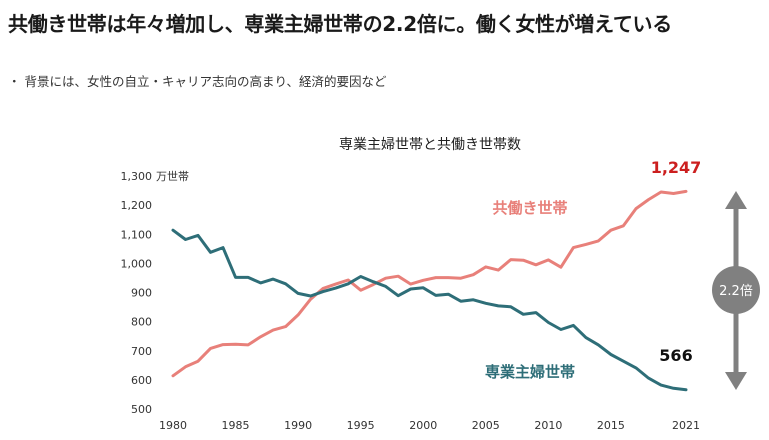 Image resolution: width=769 pixels, height=440 pixels. Describe the element at coordinates (530, 372) in the screenshot. I see `series-name-housewife: 専業主婦世帯` at that location.